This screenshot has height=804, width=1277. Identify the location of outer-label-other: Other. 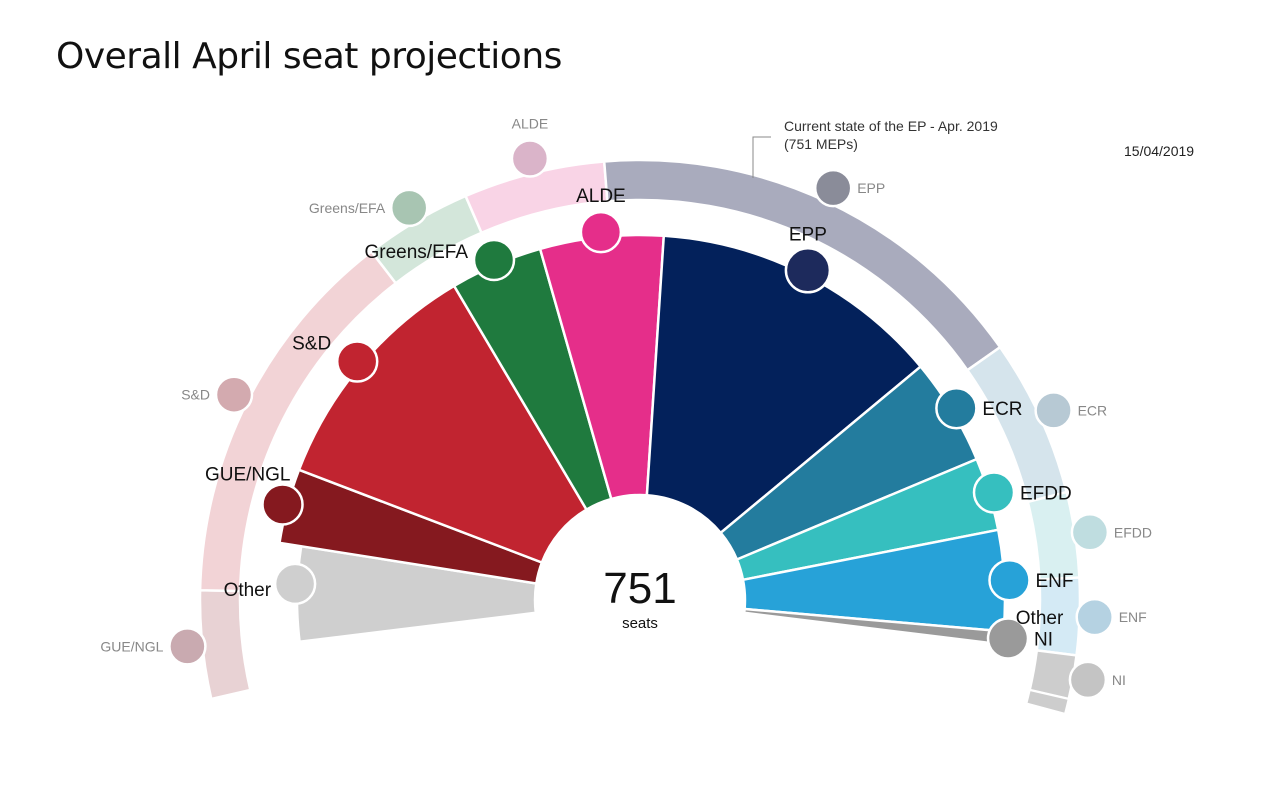
(1040, 618).